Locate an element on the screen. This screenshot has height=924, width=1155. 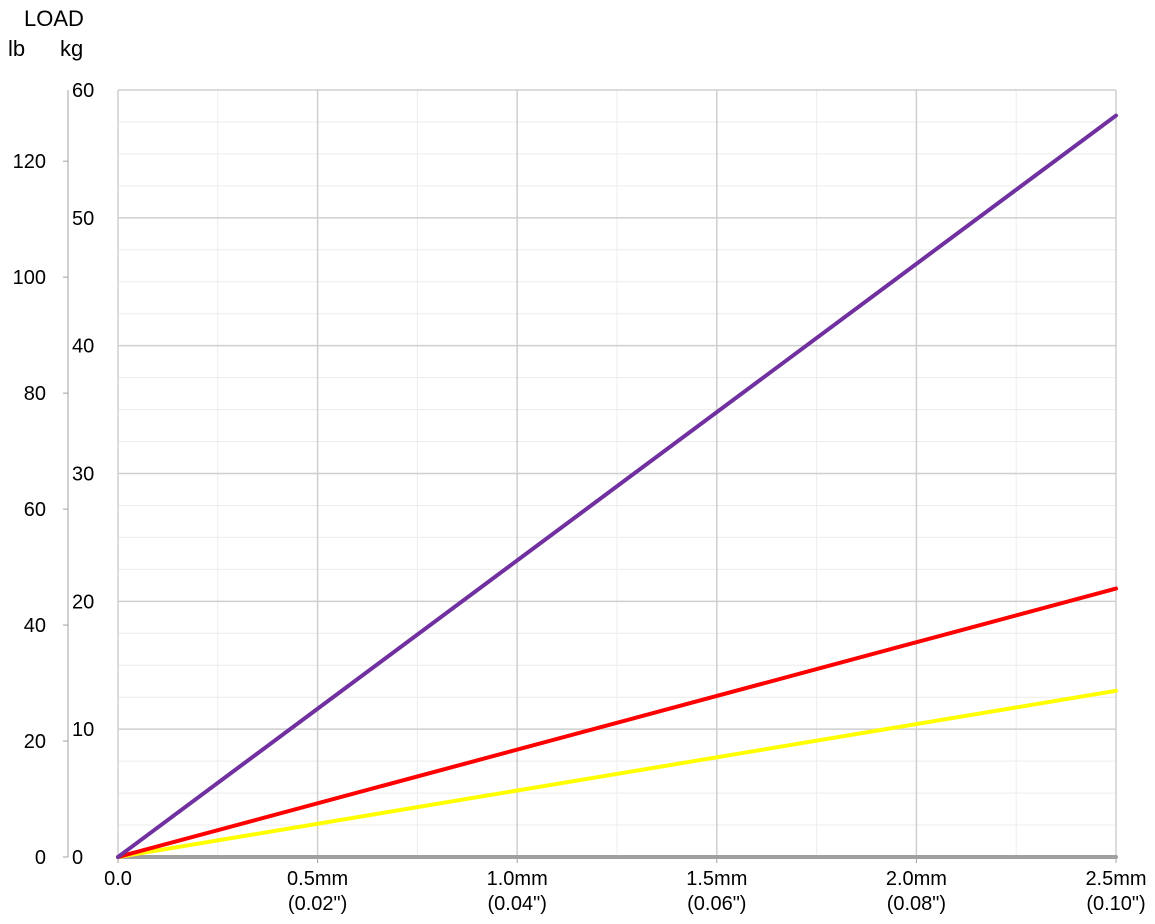
lb-tick-label: 120 is located at coordinates (29, 162).